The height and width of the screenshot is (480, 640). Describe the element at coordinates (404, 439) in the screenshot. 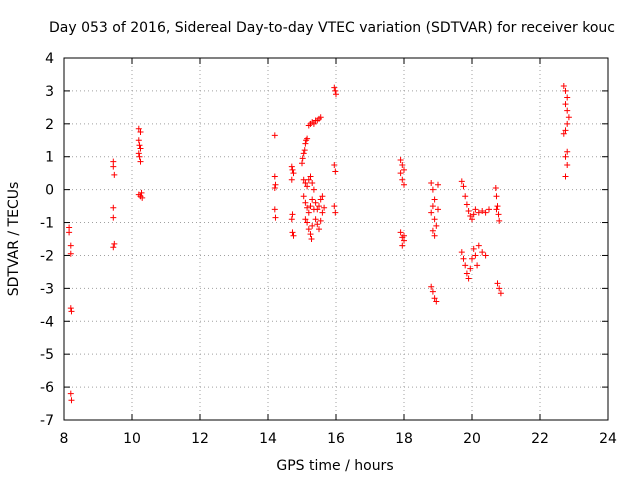

I see `x-tick-label: 18` at that location.